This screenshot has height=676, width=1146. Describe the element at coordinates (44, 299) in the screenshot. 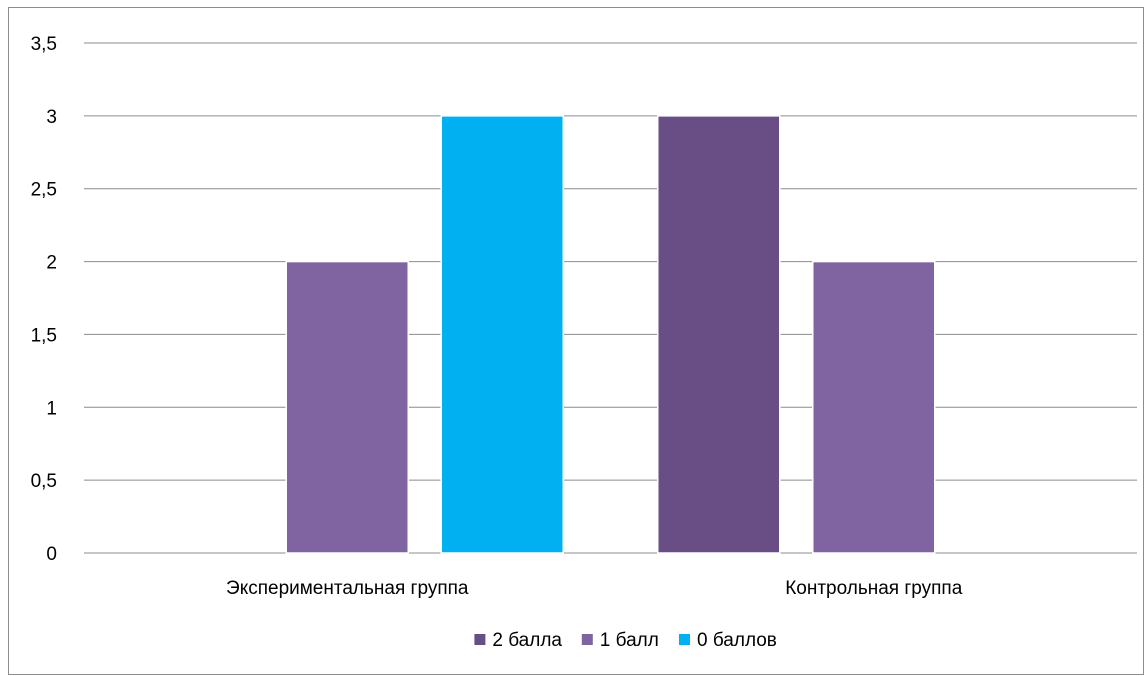

I see `y-axis-tick-labels: 0 0,5 1 1,5 2 2,5 3 3,5` at that location.